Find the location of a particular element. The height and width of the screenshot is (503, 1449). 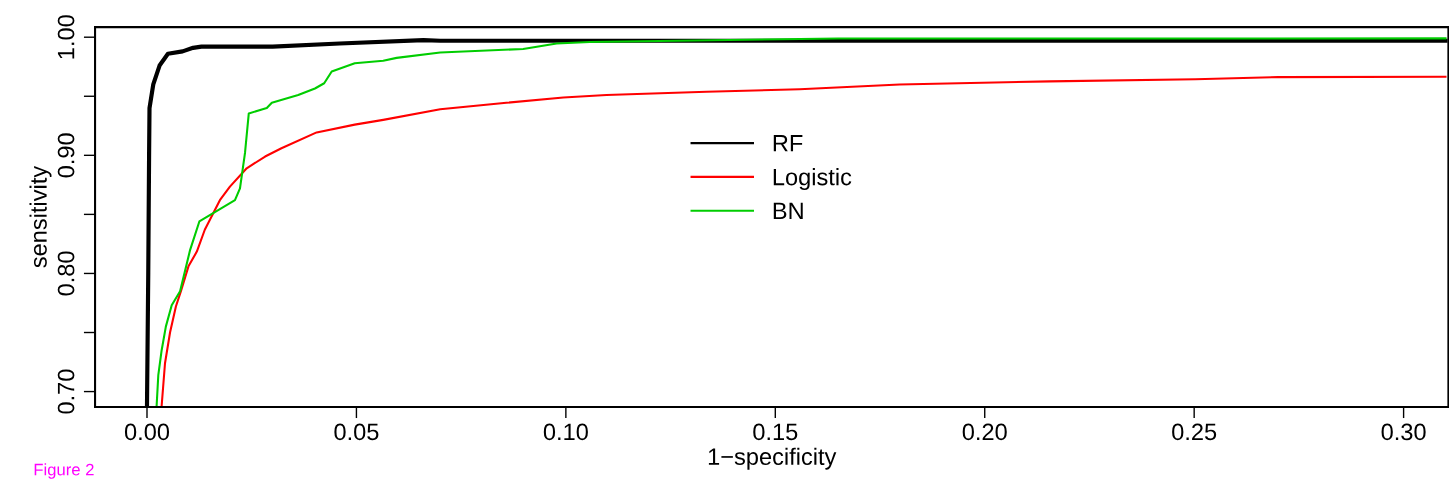

legend-label: BN is located at coordinates (788, 210).